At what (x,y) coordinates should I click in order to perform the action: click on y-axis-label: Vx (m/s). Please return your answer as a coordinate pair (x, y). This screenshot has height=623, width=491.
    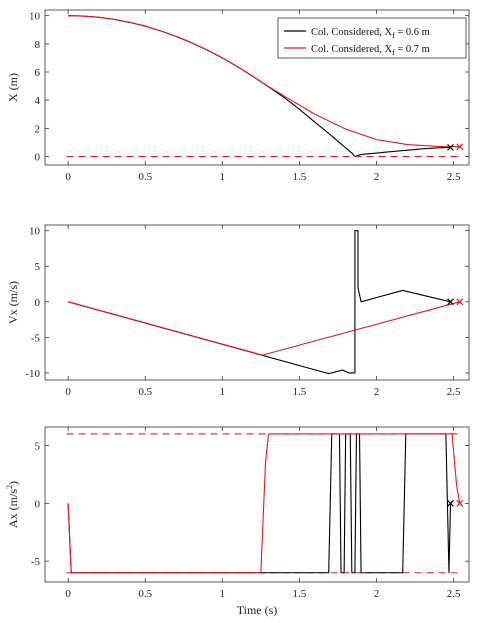
    Looking at the image, I should click on (13, 302).